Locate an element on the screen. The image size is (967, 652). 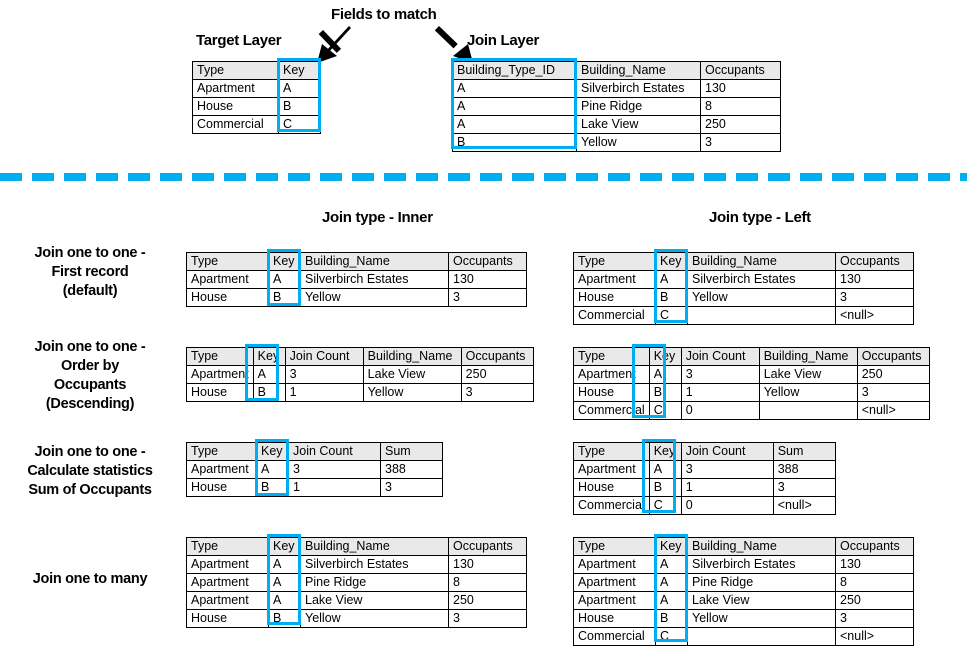
scenario-label-line: Join one to one - is located at coordinates (90, 347).